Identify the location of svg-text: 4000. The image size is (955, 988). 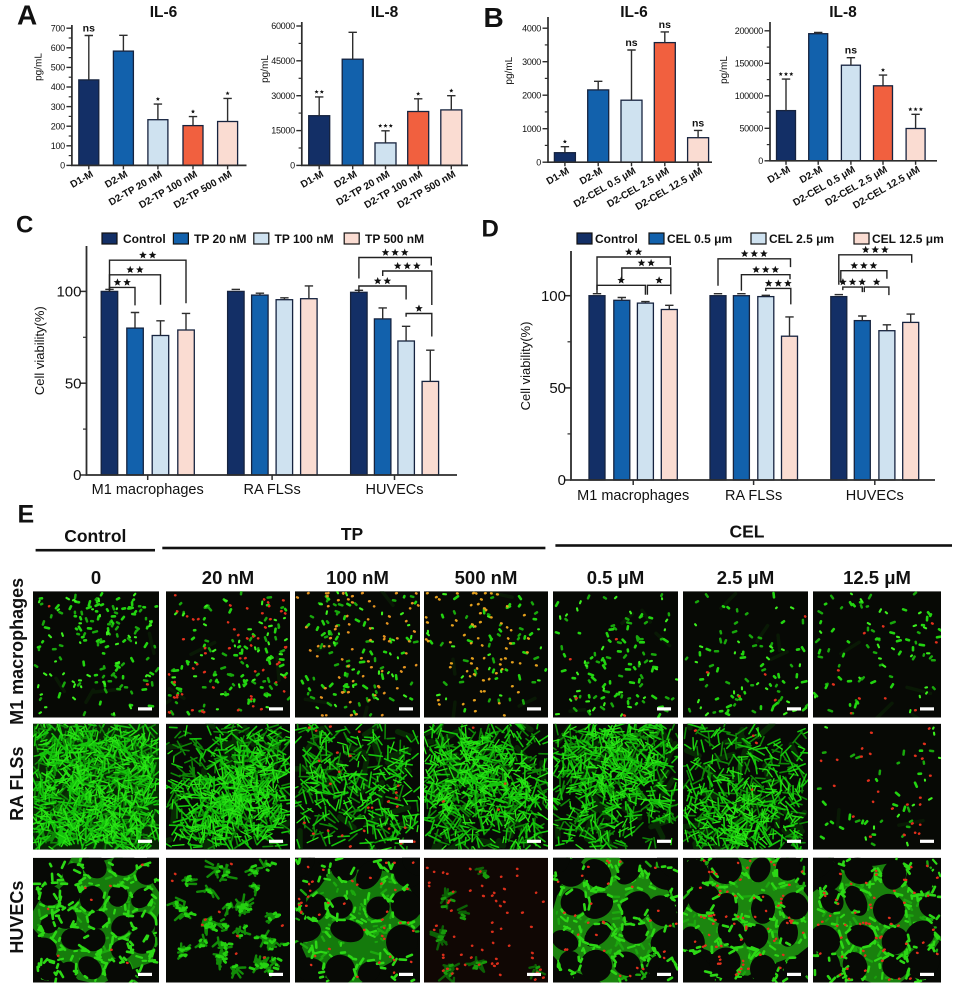
(531, 28).